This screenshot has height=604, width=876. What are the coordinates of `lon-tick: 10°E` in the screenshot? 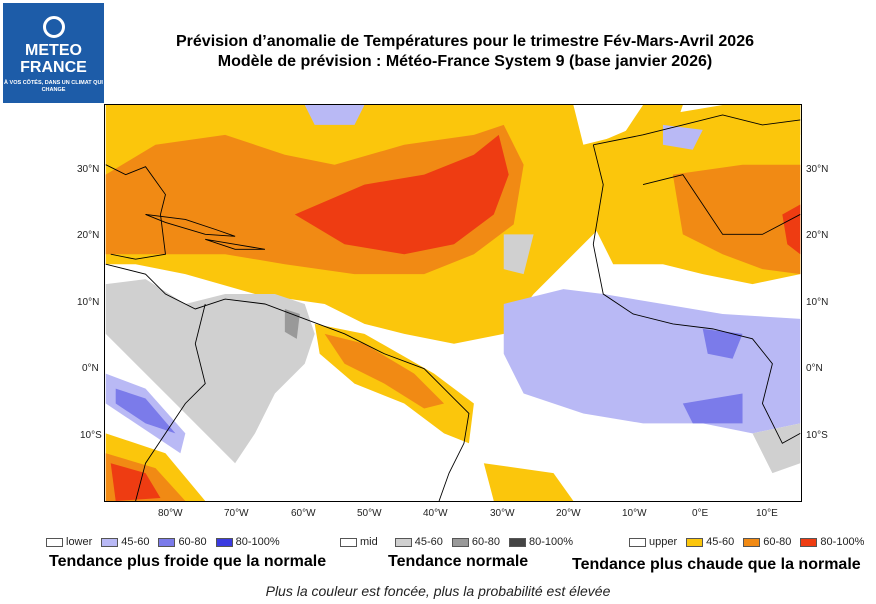 It's located at (767, 513).